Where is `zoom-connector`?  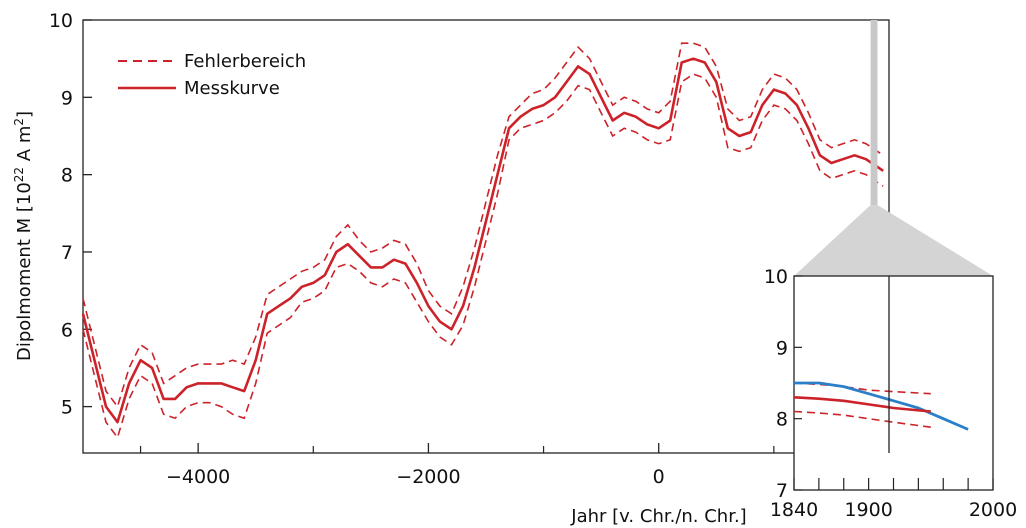 zoom-connector is located at coordinates (893, 148).